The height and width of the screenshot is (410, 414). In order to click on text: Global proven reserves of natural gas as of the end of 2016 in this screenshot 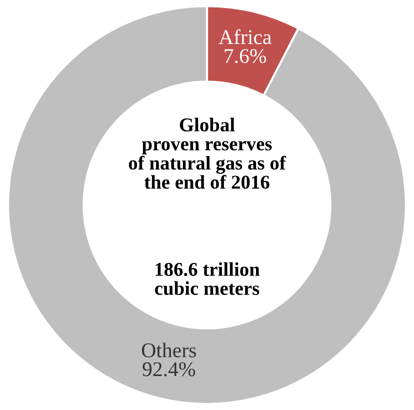, I will do `click(207, 153)`.